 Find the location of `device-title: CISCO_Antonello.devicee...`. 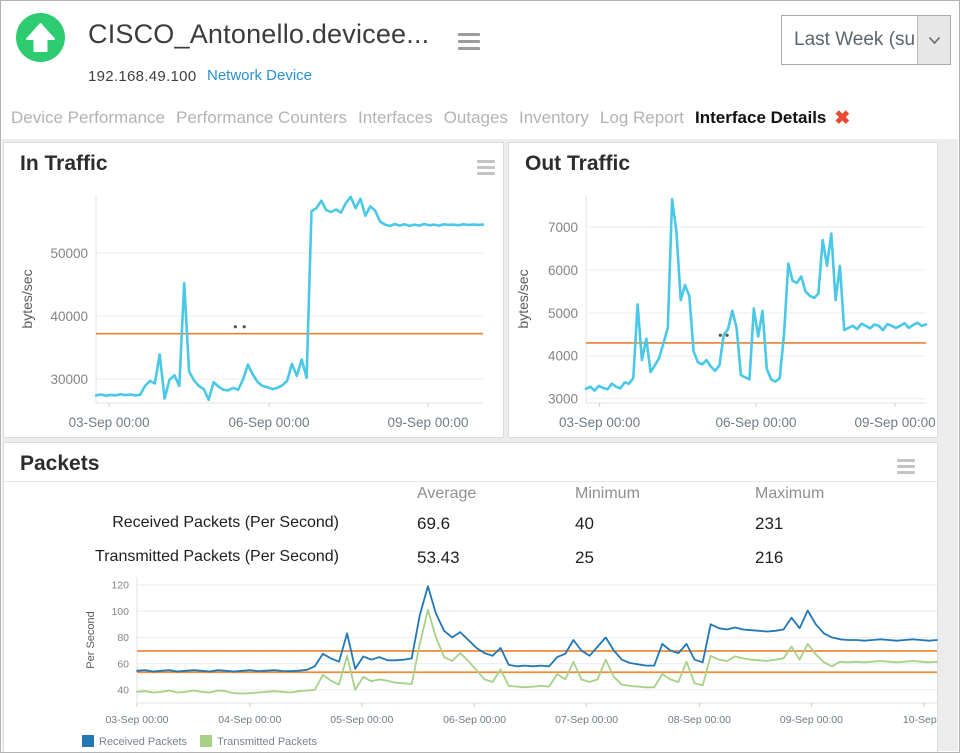

device-title: CISCO_Antonello.devicee... is located at coordinates (259, 34).